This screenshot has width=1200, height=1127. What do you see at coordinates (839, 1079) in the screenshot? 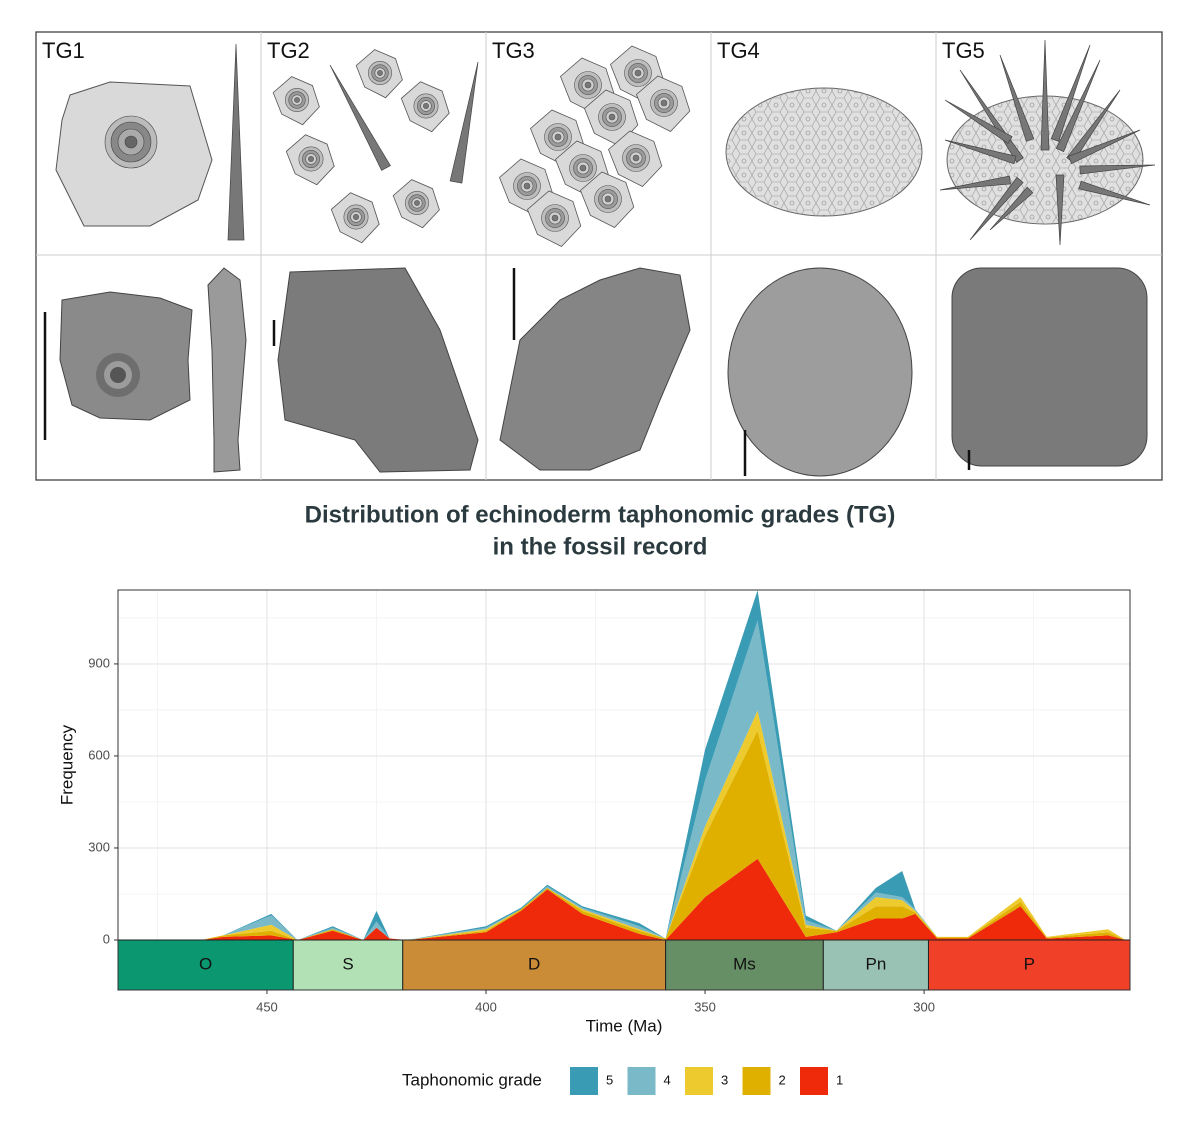
I see `legend-label: 1` at bounding box center [839, 1079].